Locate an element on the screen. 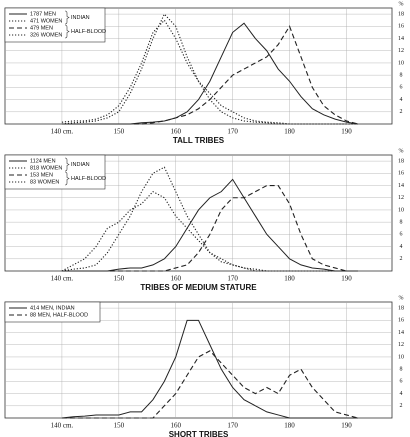 The height and width of the screenshot is (437, 410). legend-label: 1787 MEN is located at coordinates (43, 14).